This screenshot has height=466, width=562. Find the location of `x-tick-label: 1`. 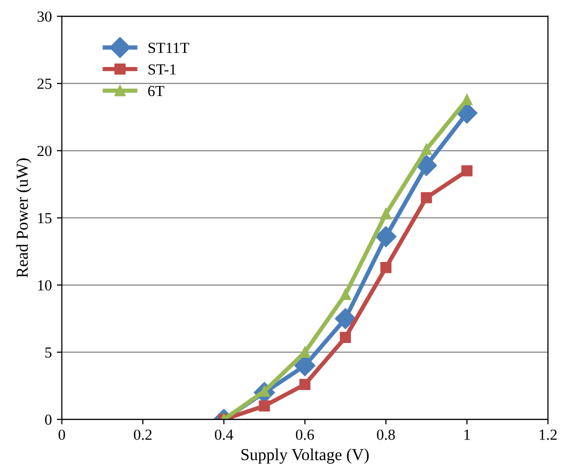

x-tick-label: 1 is located at coordinates (467, 435).